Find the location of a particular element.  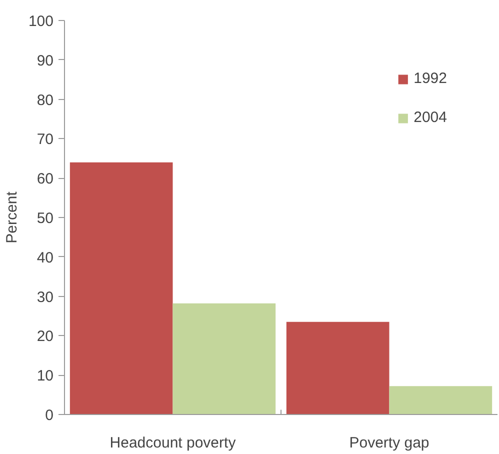

y-tick-label: 70 is located at coordinates (45, 139).